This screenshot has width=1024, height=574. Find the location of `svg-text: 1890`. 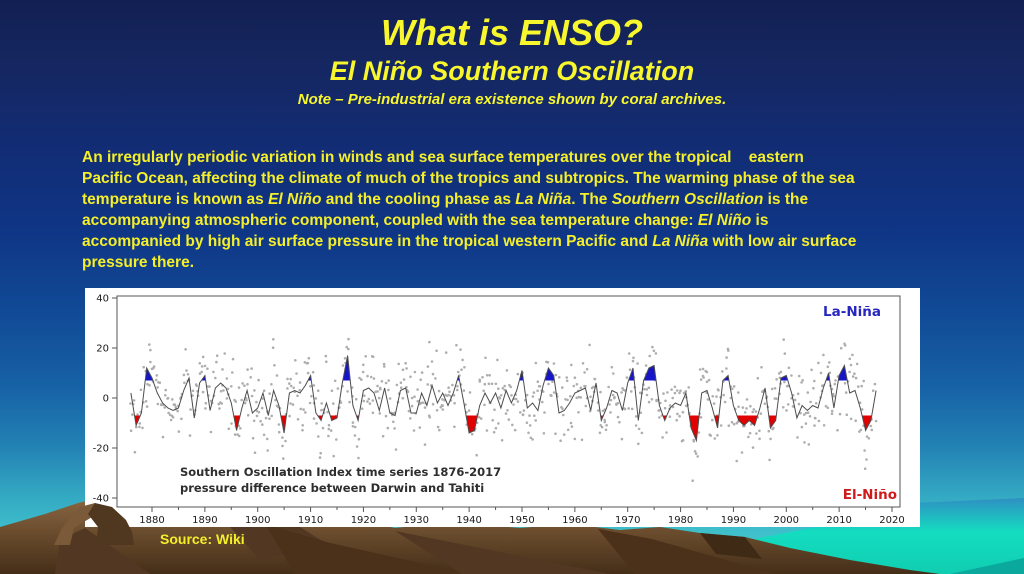

svg-text: 1890 is located at coordinates (204, 520).